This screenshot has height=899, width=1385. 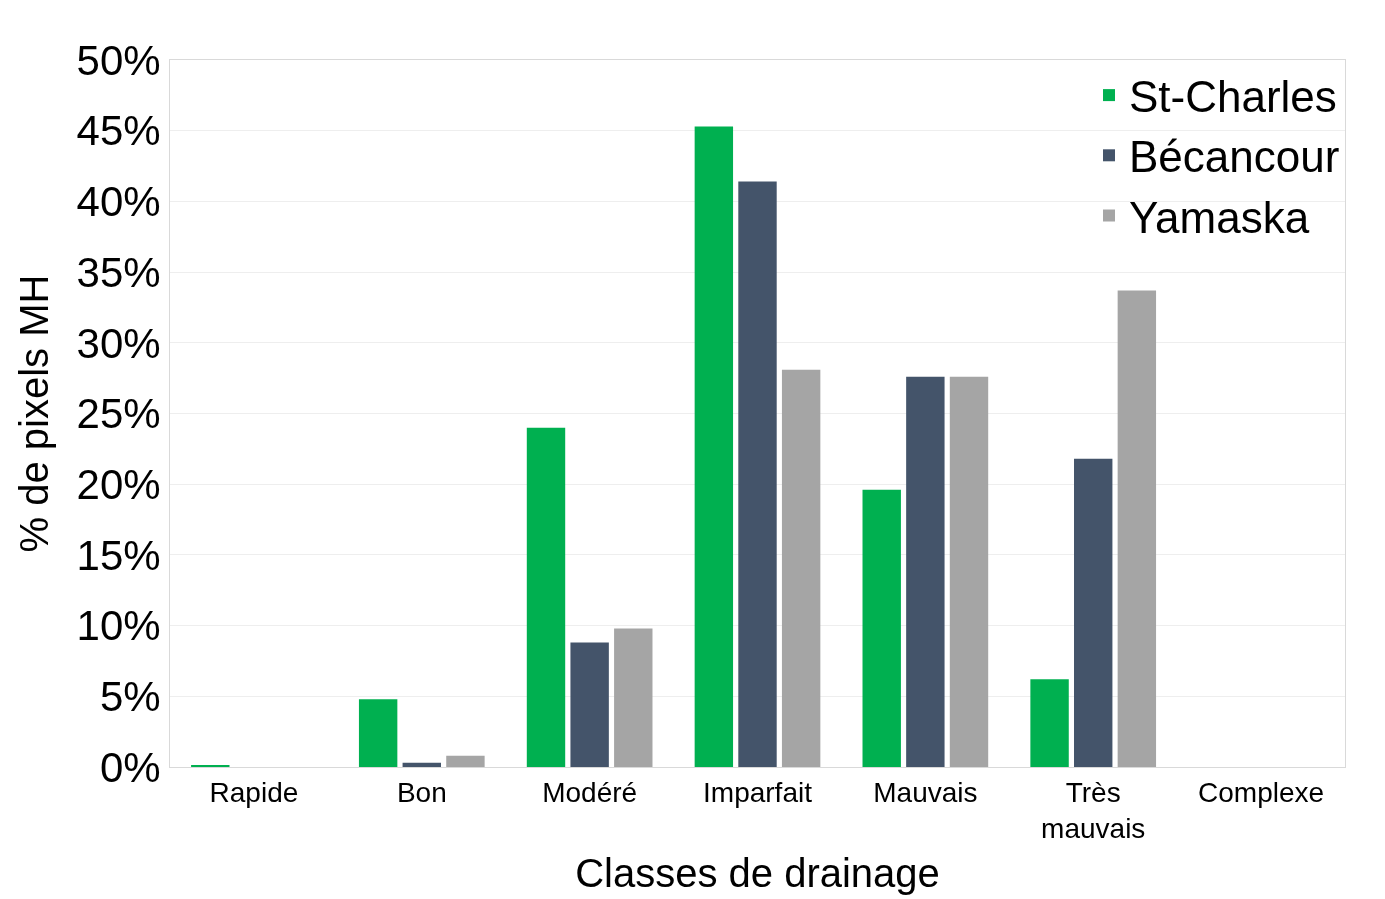 I want to click on y-tick-label: 25%, so click(x=118, y=414).